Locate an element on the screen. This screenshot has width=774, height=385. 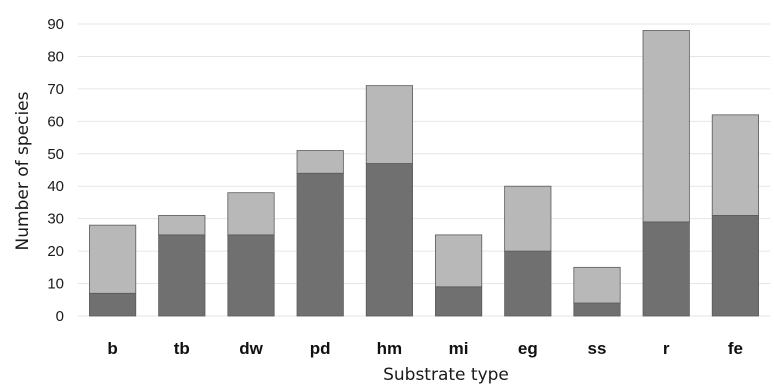
y-tick-label: 90 is located at coordinates (55, 24).